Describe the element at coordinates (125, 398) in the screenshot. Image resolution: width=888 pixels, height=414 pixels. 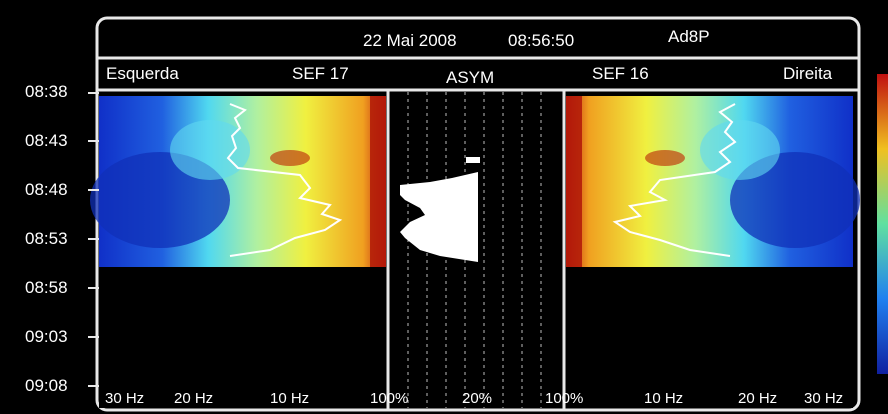
I see `x-tick-label-left: 30 Hz` at that location.